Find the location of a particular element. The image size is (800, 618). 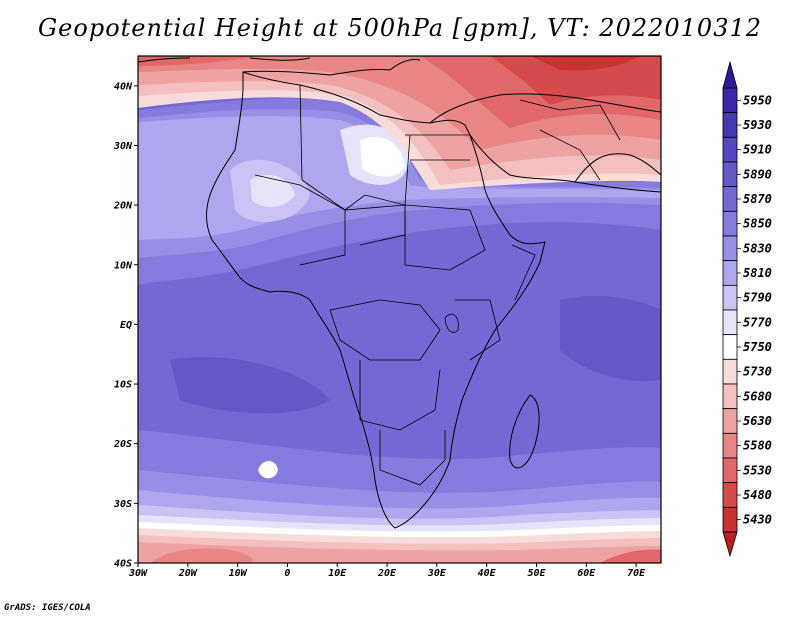

colorbar-label: 5730 is located at coordinates (757, 372).